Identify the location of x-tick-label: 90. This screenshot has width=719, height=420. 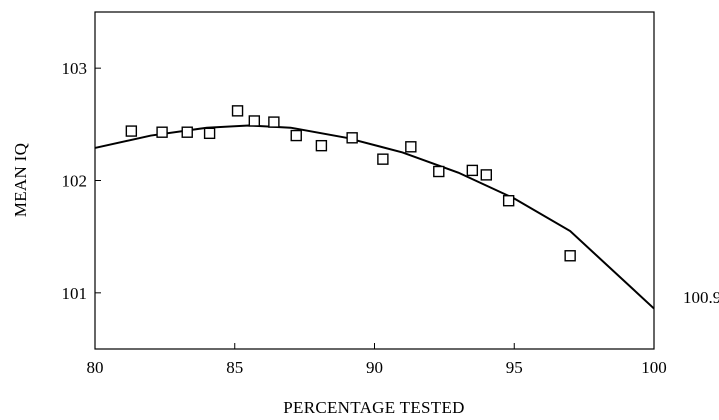
(374, 367).